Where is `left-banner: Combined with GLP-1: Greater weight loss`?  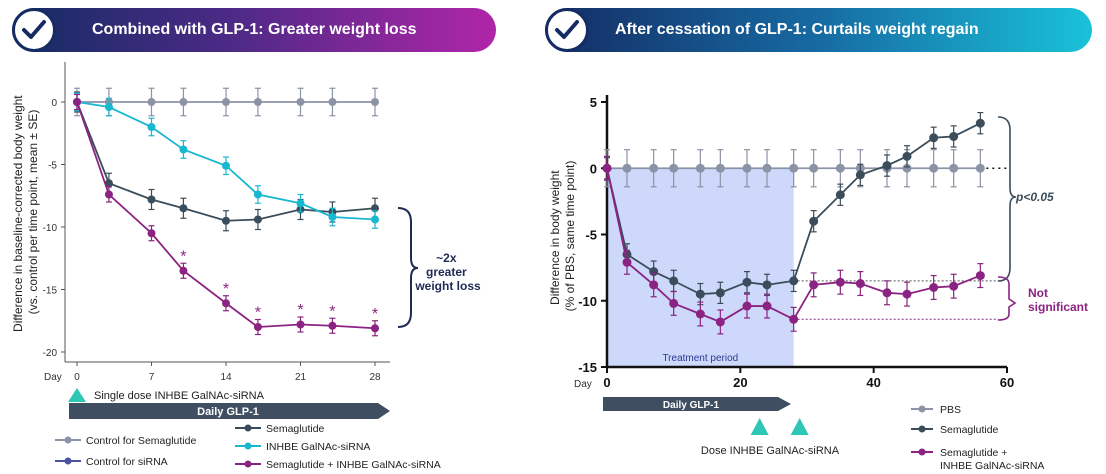 left-banner: Combined with GLP-1: Greater weight loss is located at coordinates (254, 30).